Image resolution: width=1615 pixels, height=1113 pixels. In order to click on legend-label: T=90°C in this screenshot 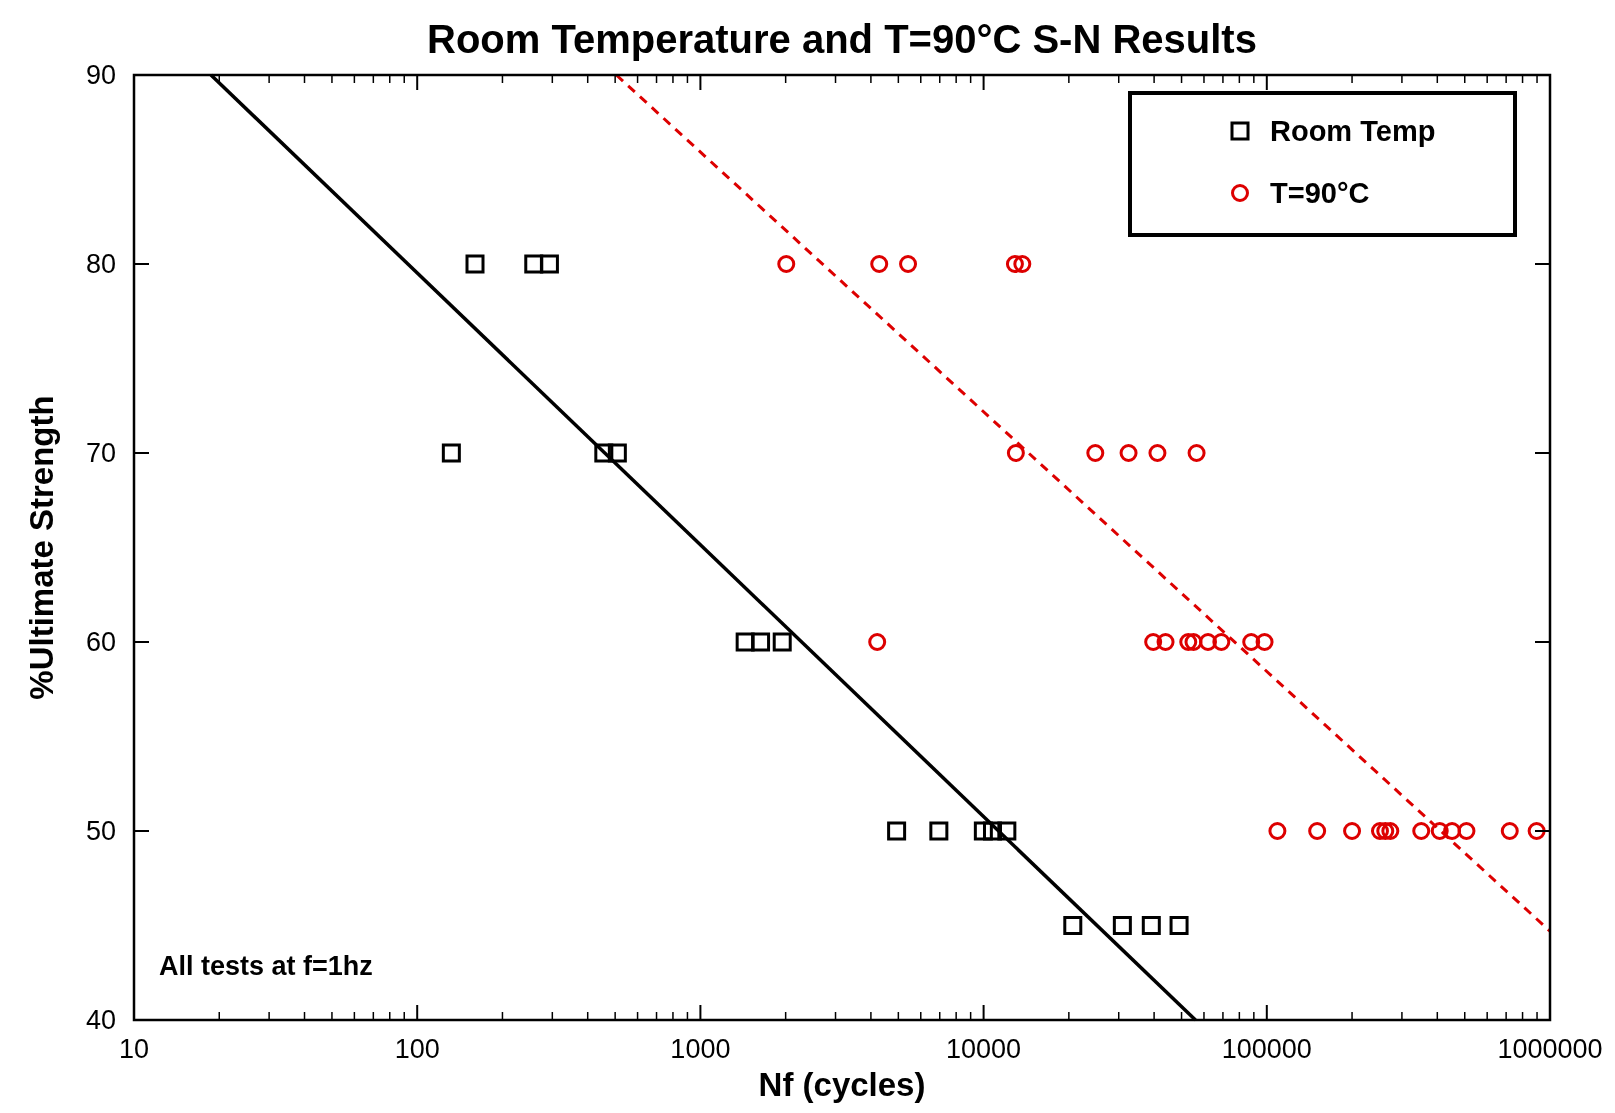, I will do `click(1320, 193)`.